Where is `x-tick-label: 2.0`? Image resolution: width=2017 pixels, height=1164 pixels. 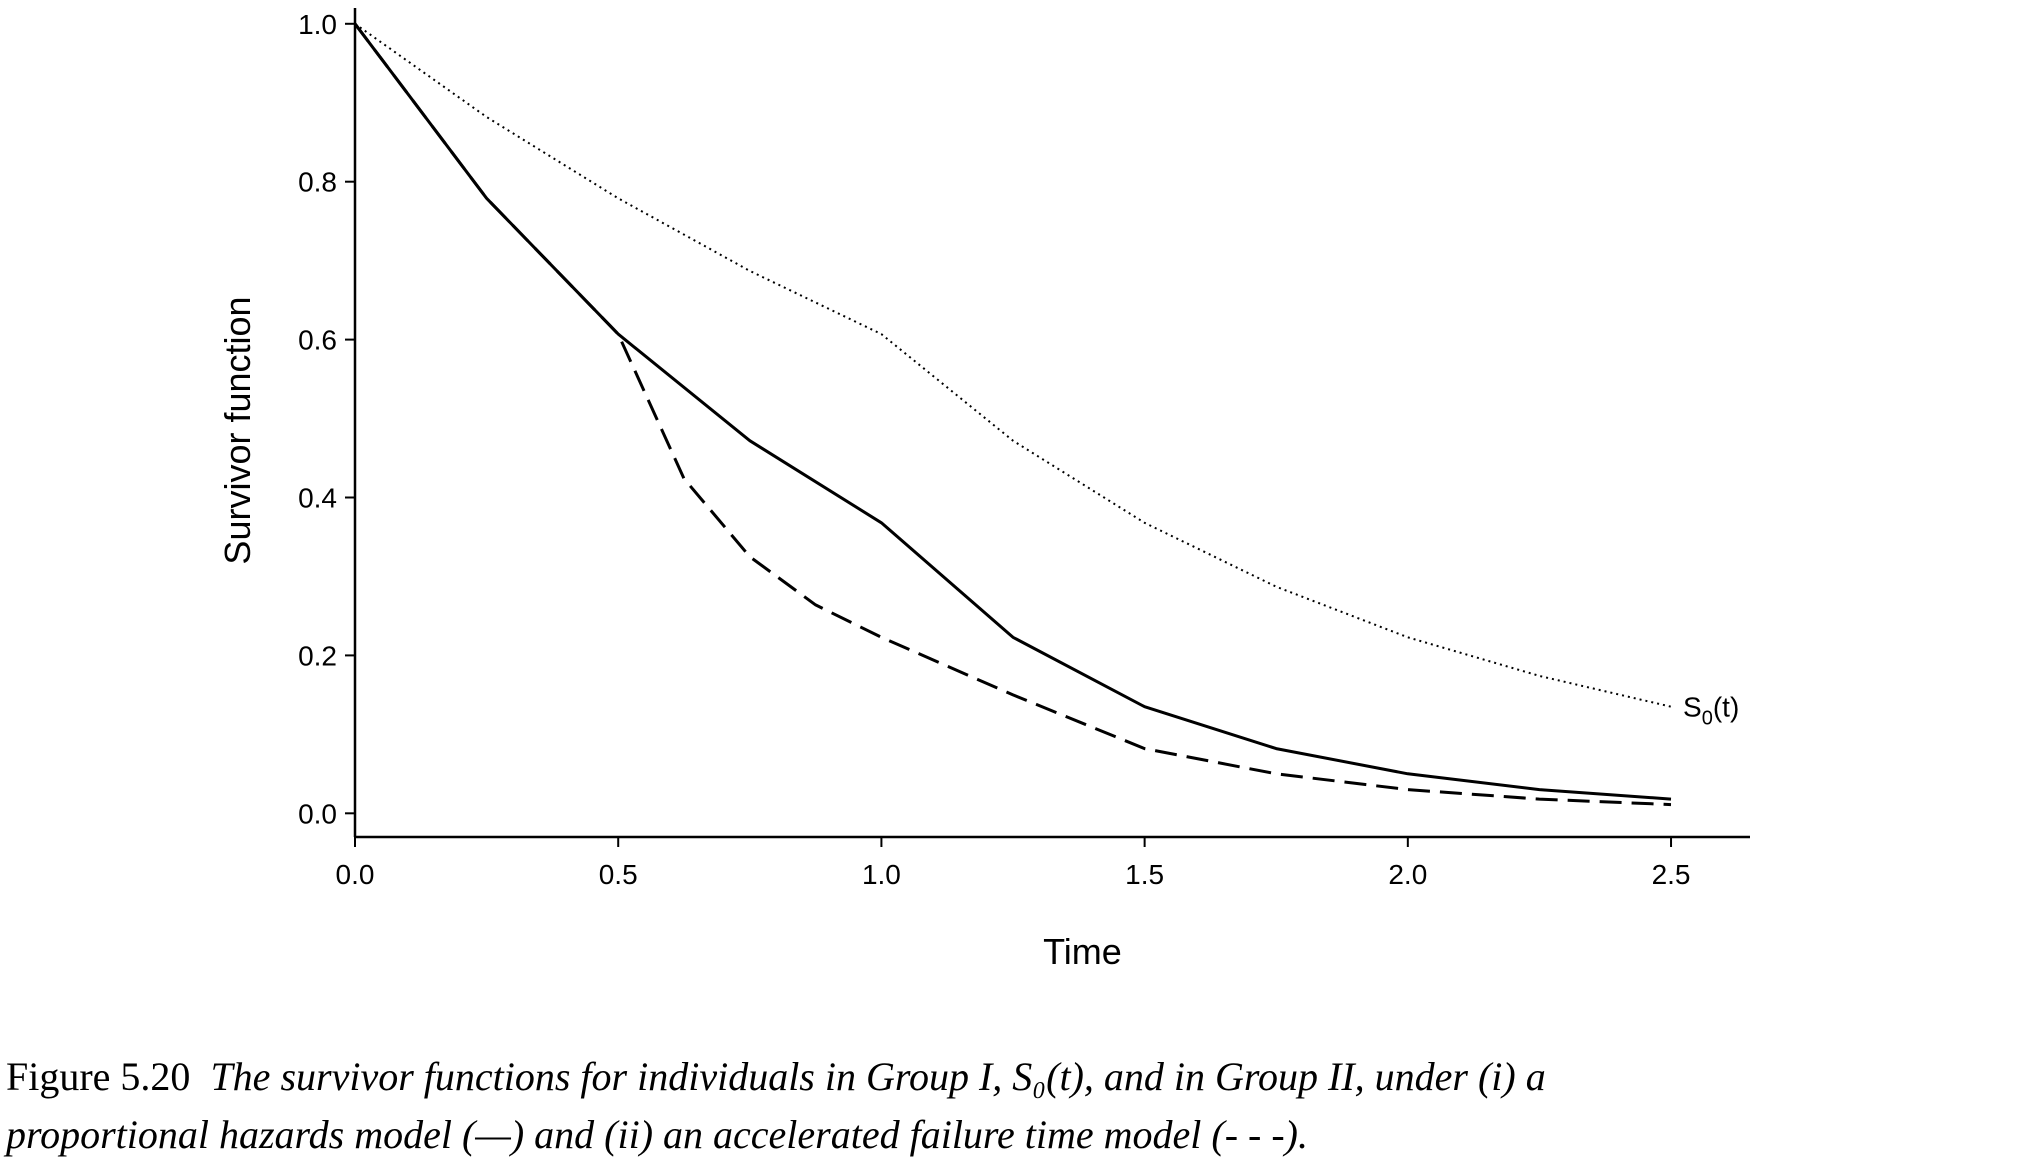 x-tick-label: 2.0 is located at coordinates (1407, 874).